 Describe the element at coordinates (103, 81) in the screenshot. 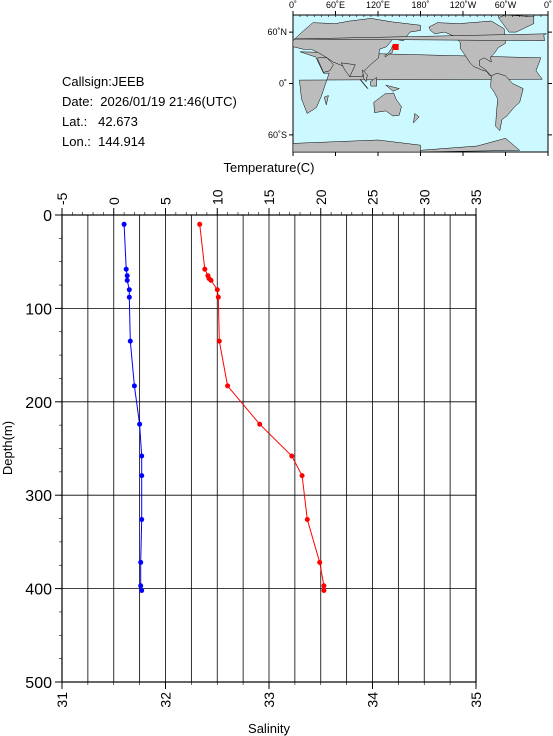

I see `callsign-text: Callsign:JEEB` at that location.